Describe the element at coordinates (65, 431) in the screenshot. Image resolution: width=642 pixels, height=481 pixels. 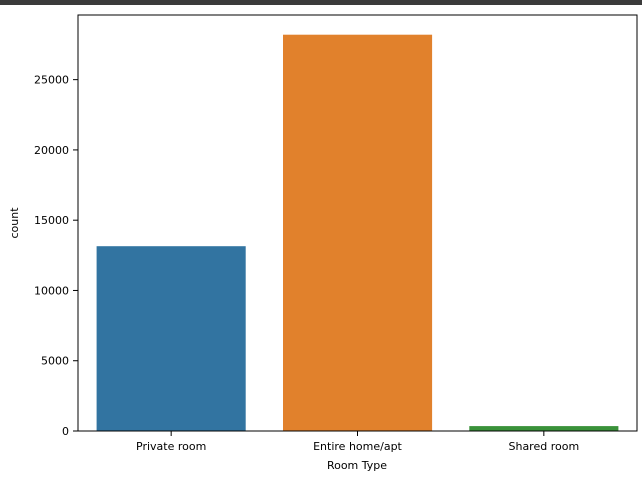
I see `y-tick-label: 0` at that location.